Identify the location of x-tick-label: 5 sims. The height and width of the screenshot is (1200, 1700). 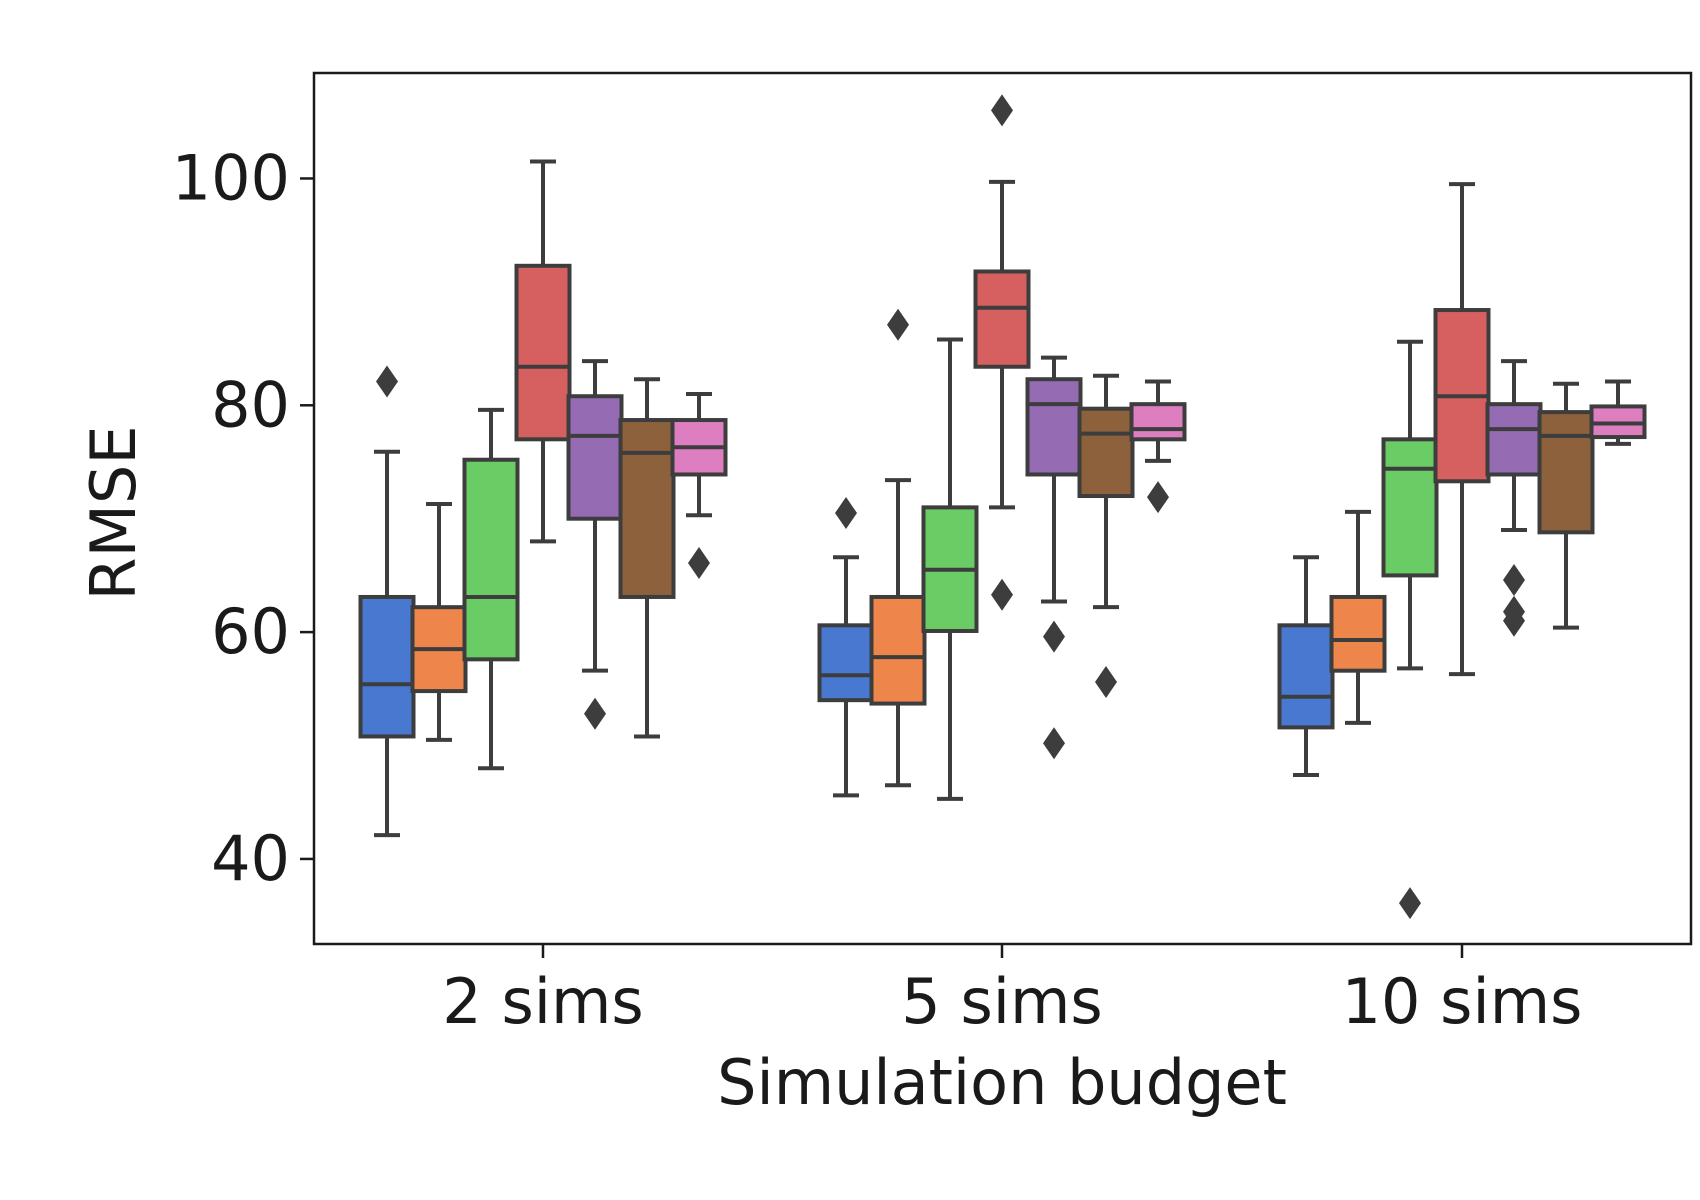
(1001, 1001).